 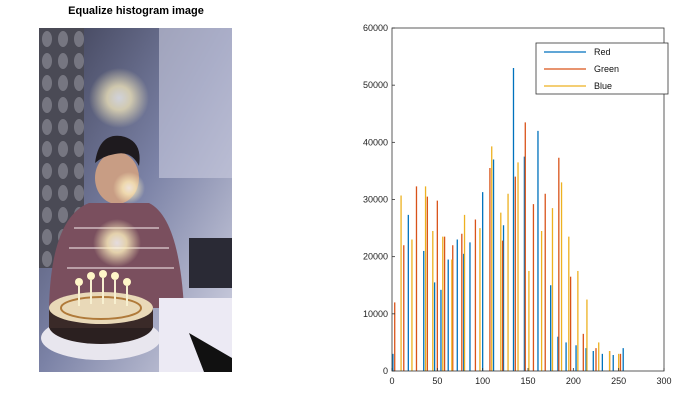 I want to click on y-tick-label-3: 30000, so click(x=375, y=200).